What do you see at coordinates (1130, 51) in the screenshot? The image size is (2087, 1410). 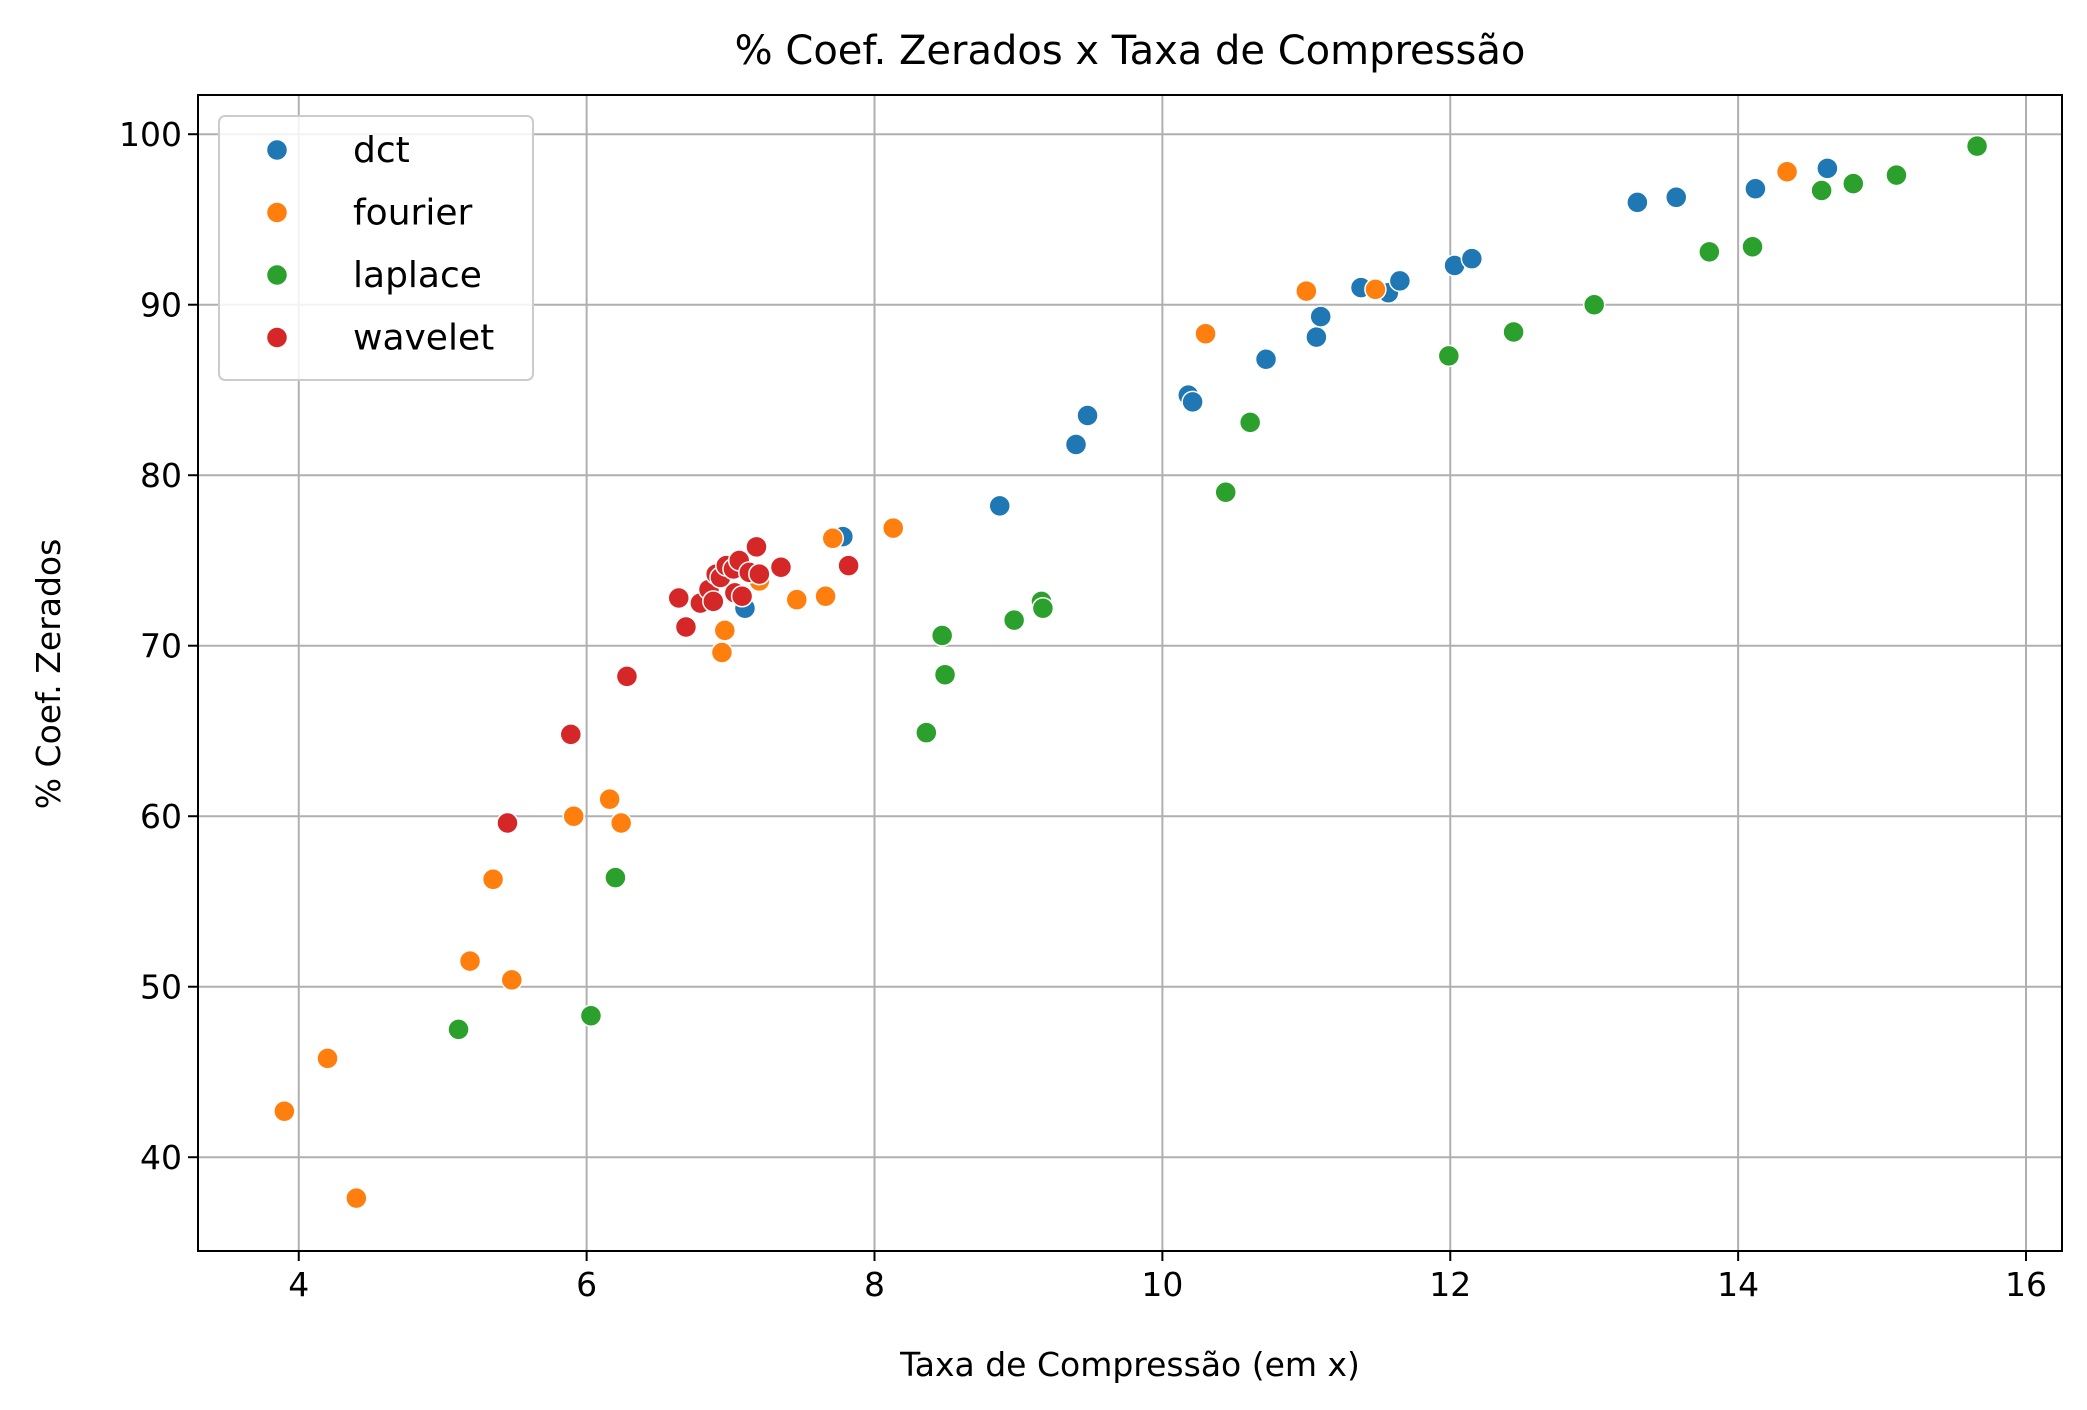 I see `chart-title: % Coef. Zerados x Taxa de Compressão` at bounding box center [1130, 51].